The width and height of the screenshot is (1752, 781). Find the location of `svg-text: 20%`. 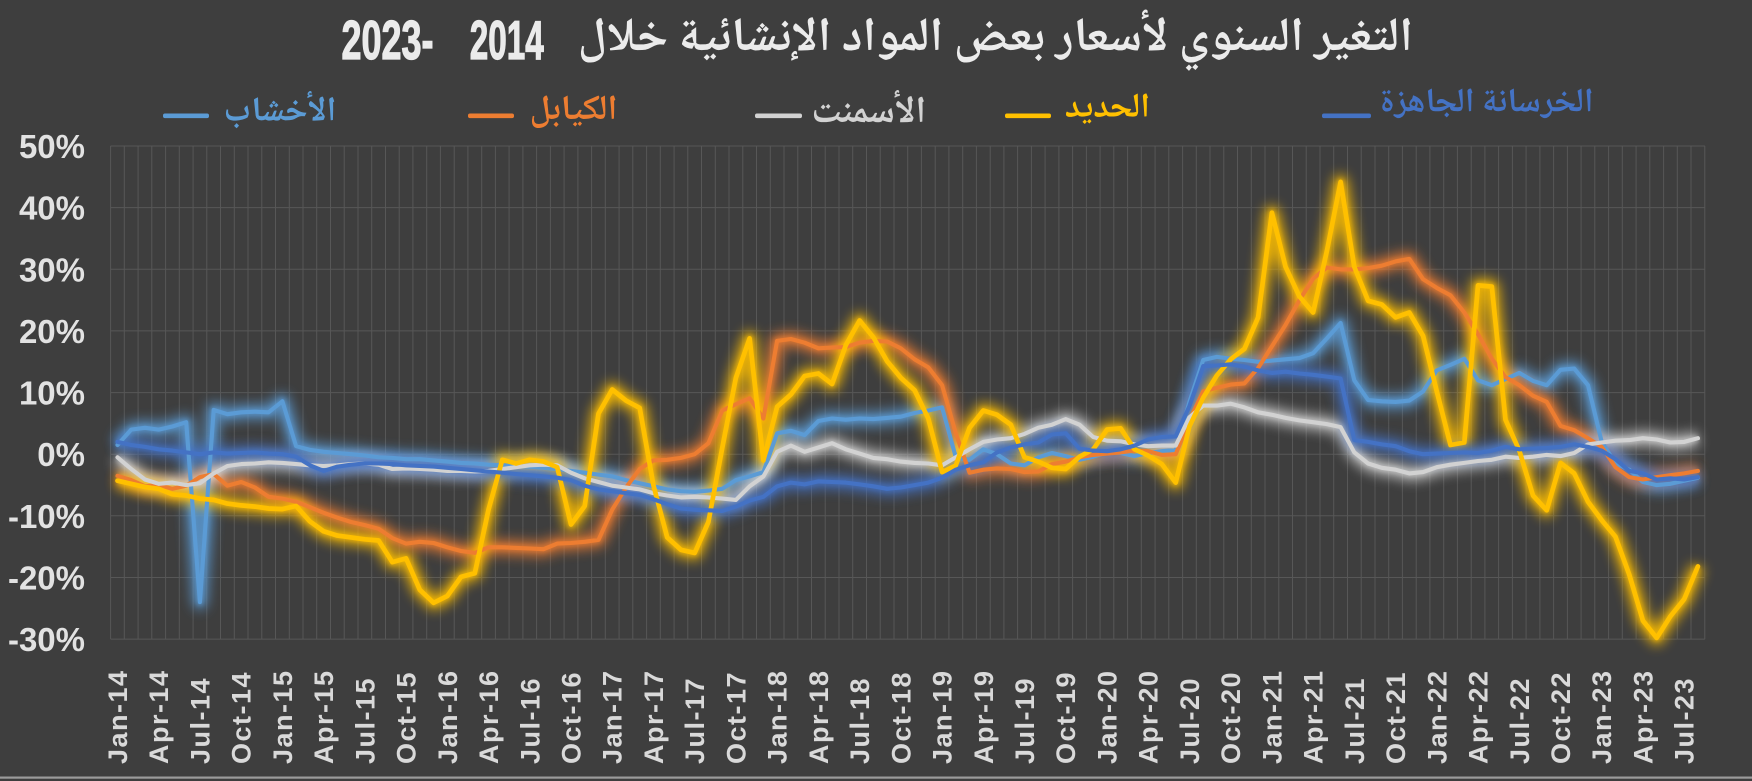

svg-text: 20% is located at coordinates (52, 331).